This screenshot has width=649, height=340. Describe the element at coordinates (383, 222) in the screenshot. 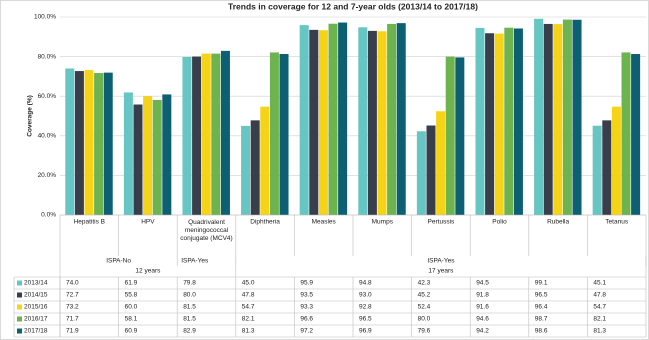

I see `x-tick-label: Mumps` at that location.